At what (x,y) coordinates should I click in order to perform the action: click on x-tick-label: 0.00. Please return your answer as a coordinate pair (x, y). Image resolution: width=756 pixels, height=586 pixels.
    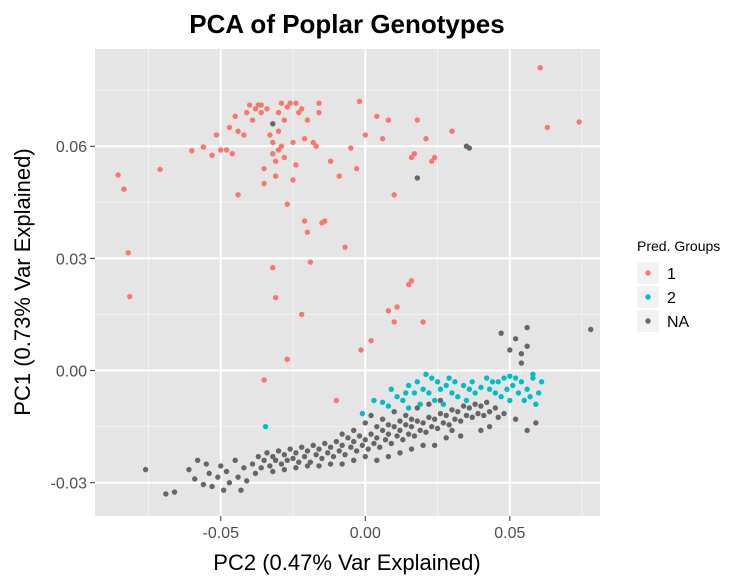
    Looking at the image, I should click on (365, 533).